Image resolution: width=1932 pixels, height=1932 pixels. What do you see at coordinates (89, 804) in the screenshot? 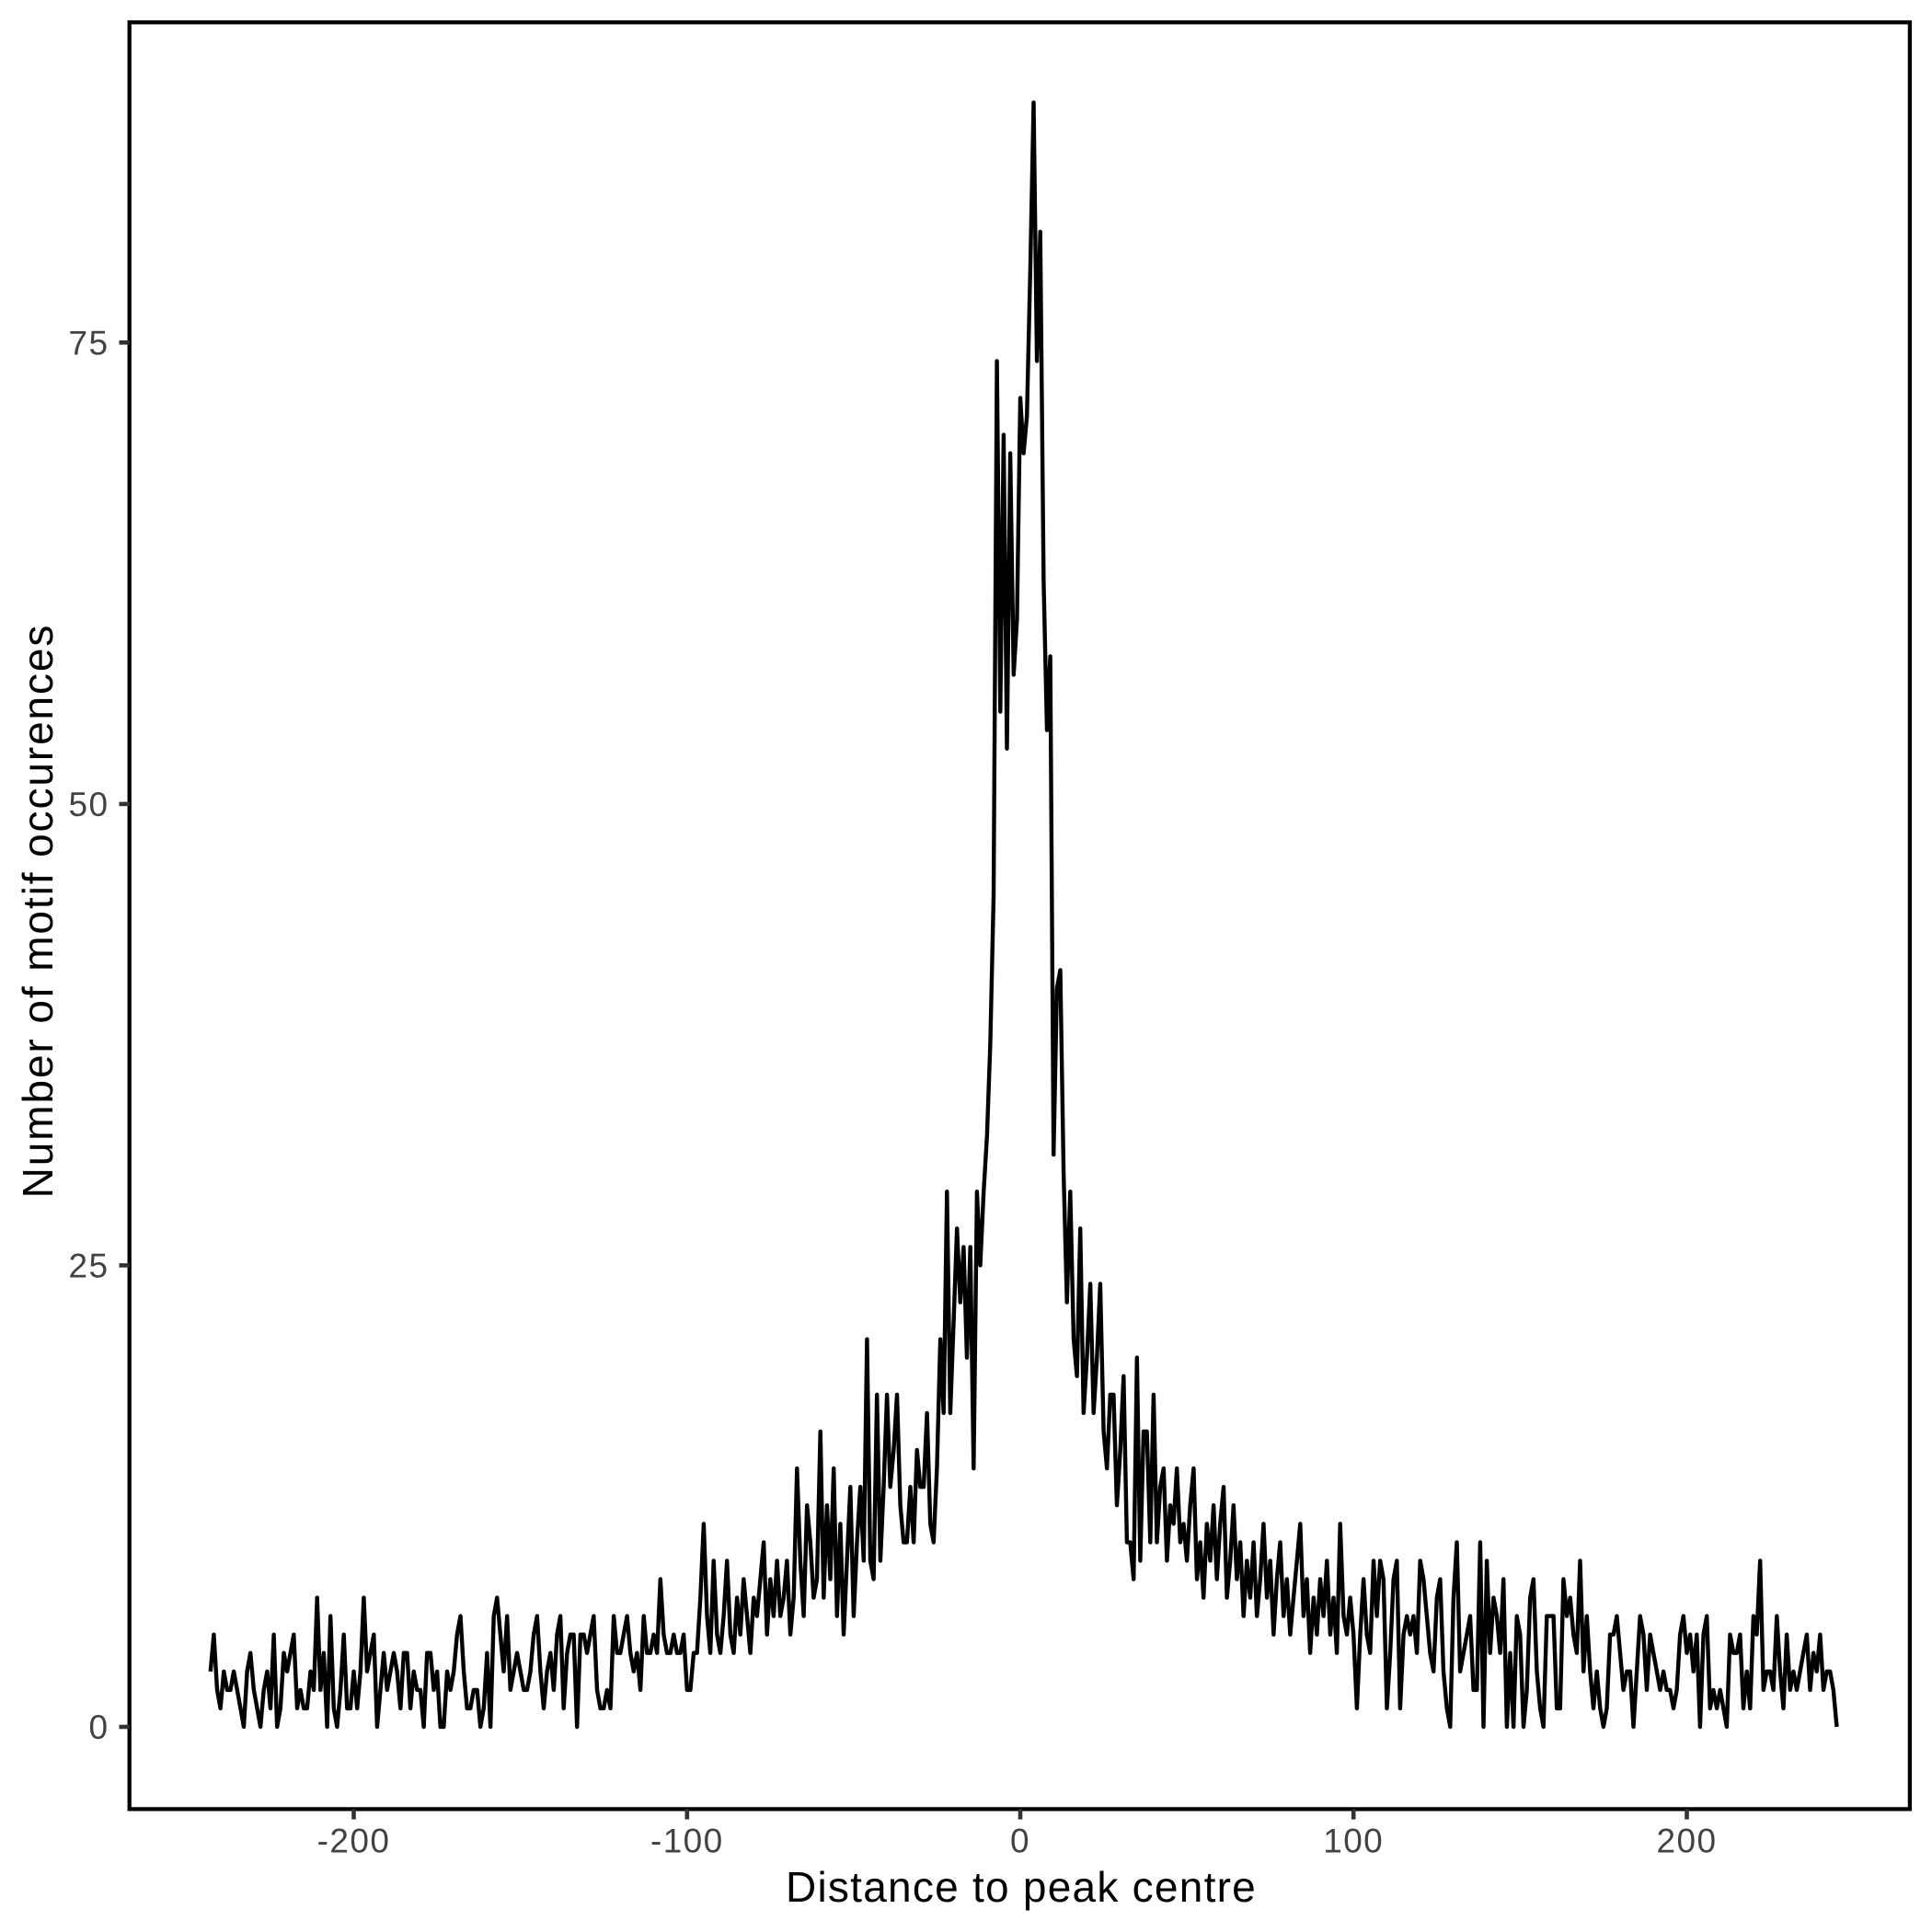
I see `svg-text: 50` at bounding box center [89, 804].